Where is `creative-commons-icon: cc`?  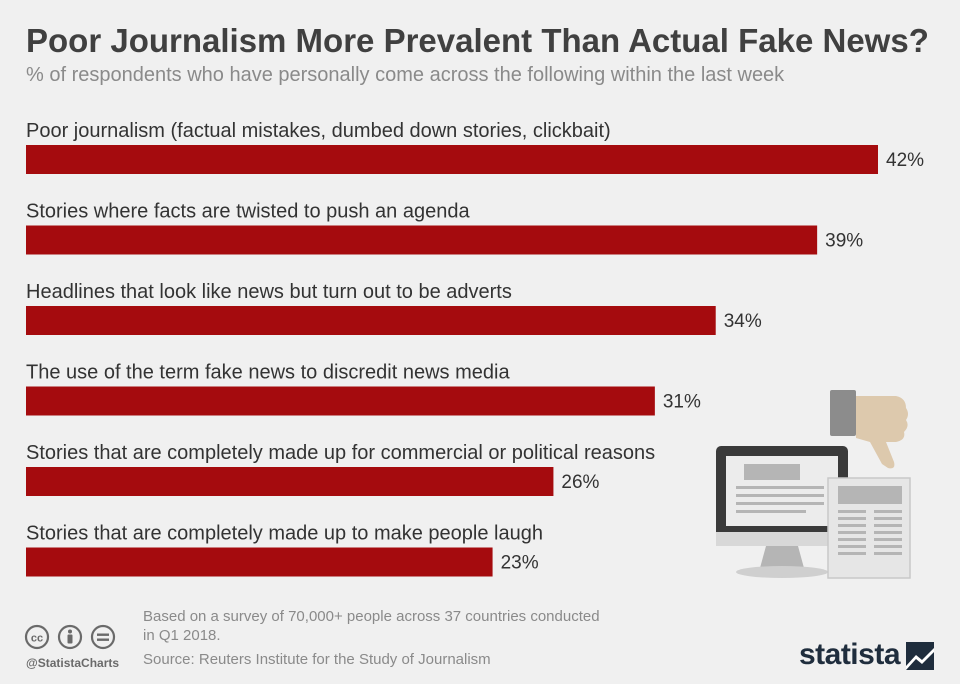
creative-commons-icon: cc is located at coordinates (37, 637).